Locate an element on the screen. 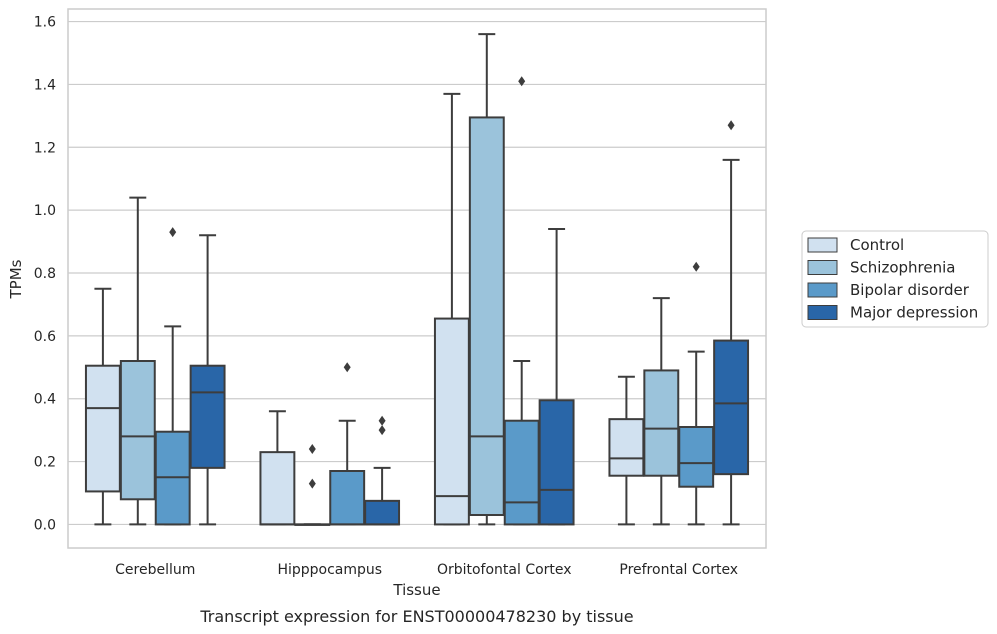 This screenshot has height=634, width=997. y-tick-label: 0.8 is located at coordinates (45, 274).